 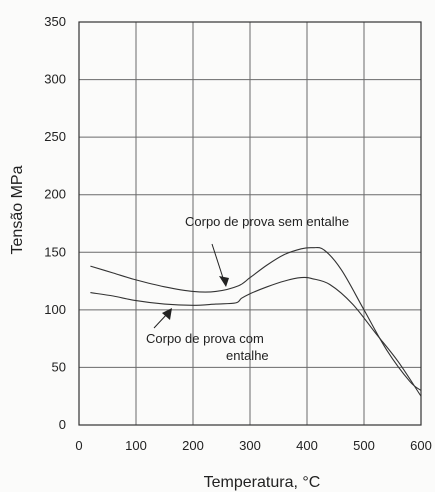 I want to click on y-tick-label: 200, so click(x=55, y=194).